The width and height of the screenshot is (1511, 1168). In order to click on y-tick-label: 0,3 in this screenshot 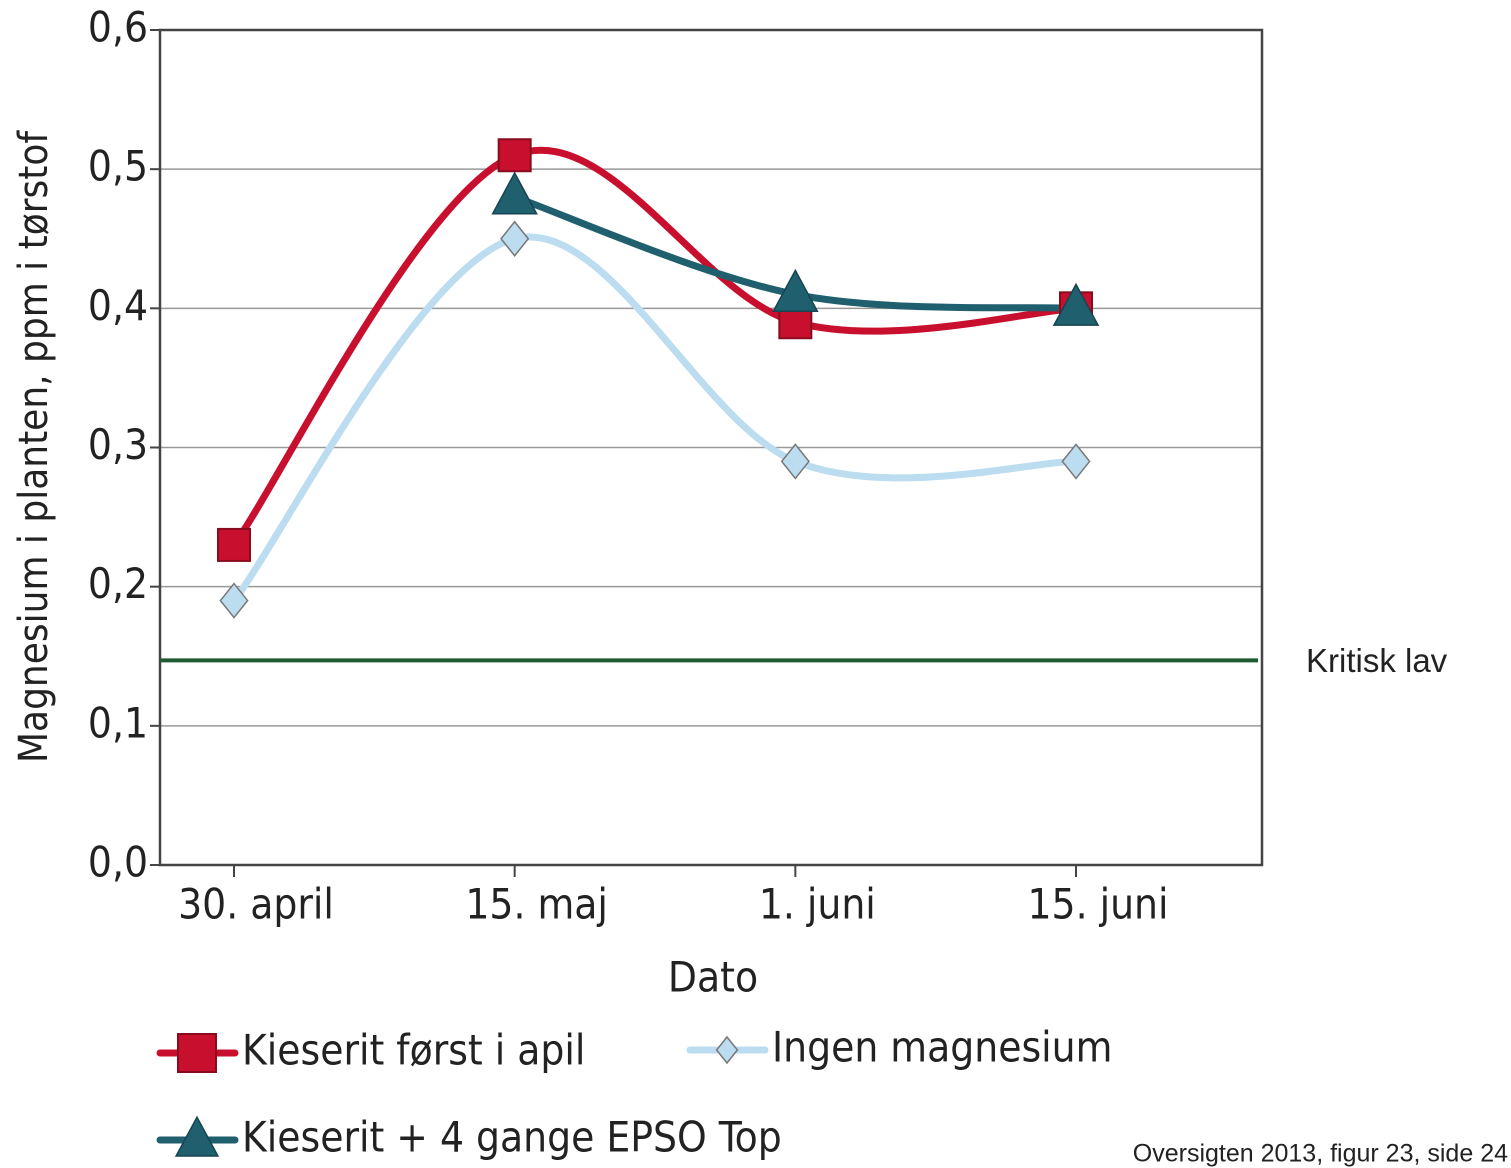, I will do `click(118, 444)`.